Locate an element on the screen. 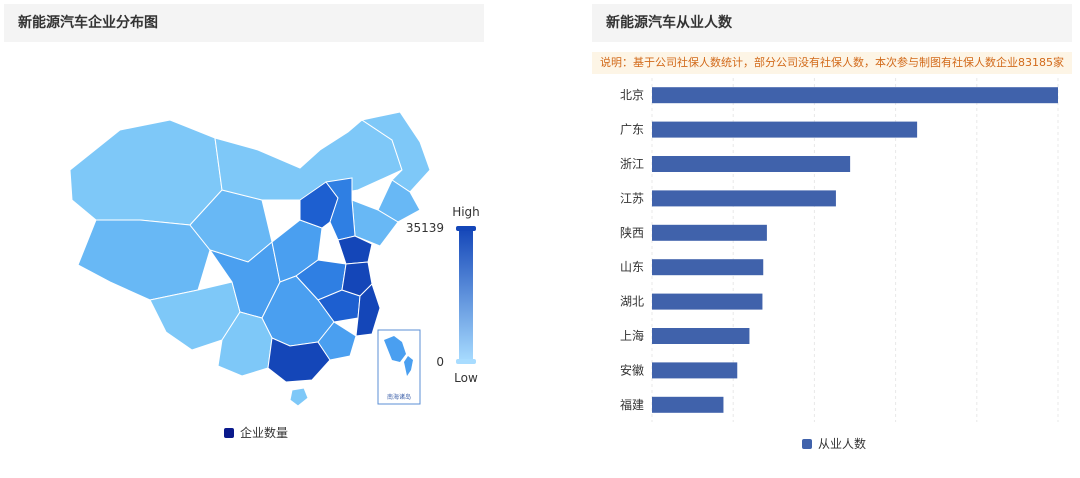 Image resolution: width=1080 pixels, height=478 pixels. map-legend-label: 企业数量 is located at coordinates (264, 433).